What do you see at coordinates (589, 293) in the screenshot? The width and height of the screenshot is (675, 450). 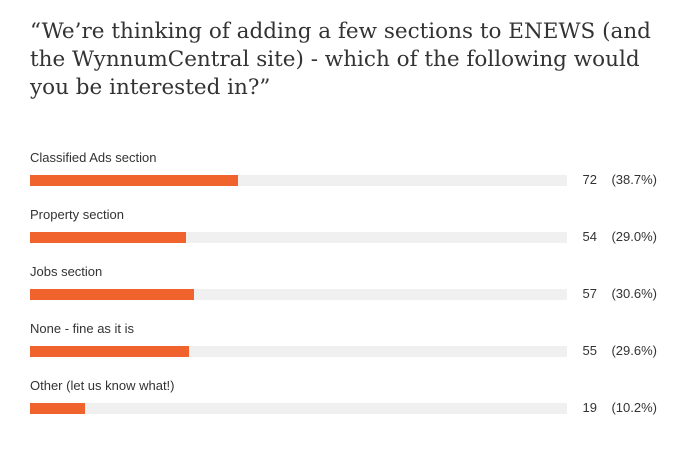 I see `bar-count-label: 57` at bounding box center [589, 293].